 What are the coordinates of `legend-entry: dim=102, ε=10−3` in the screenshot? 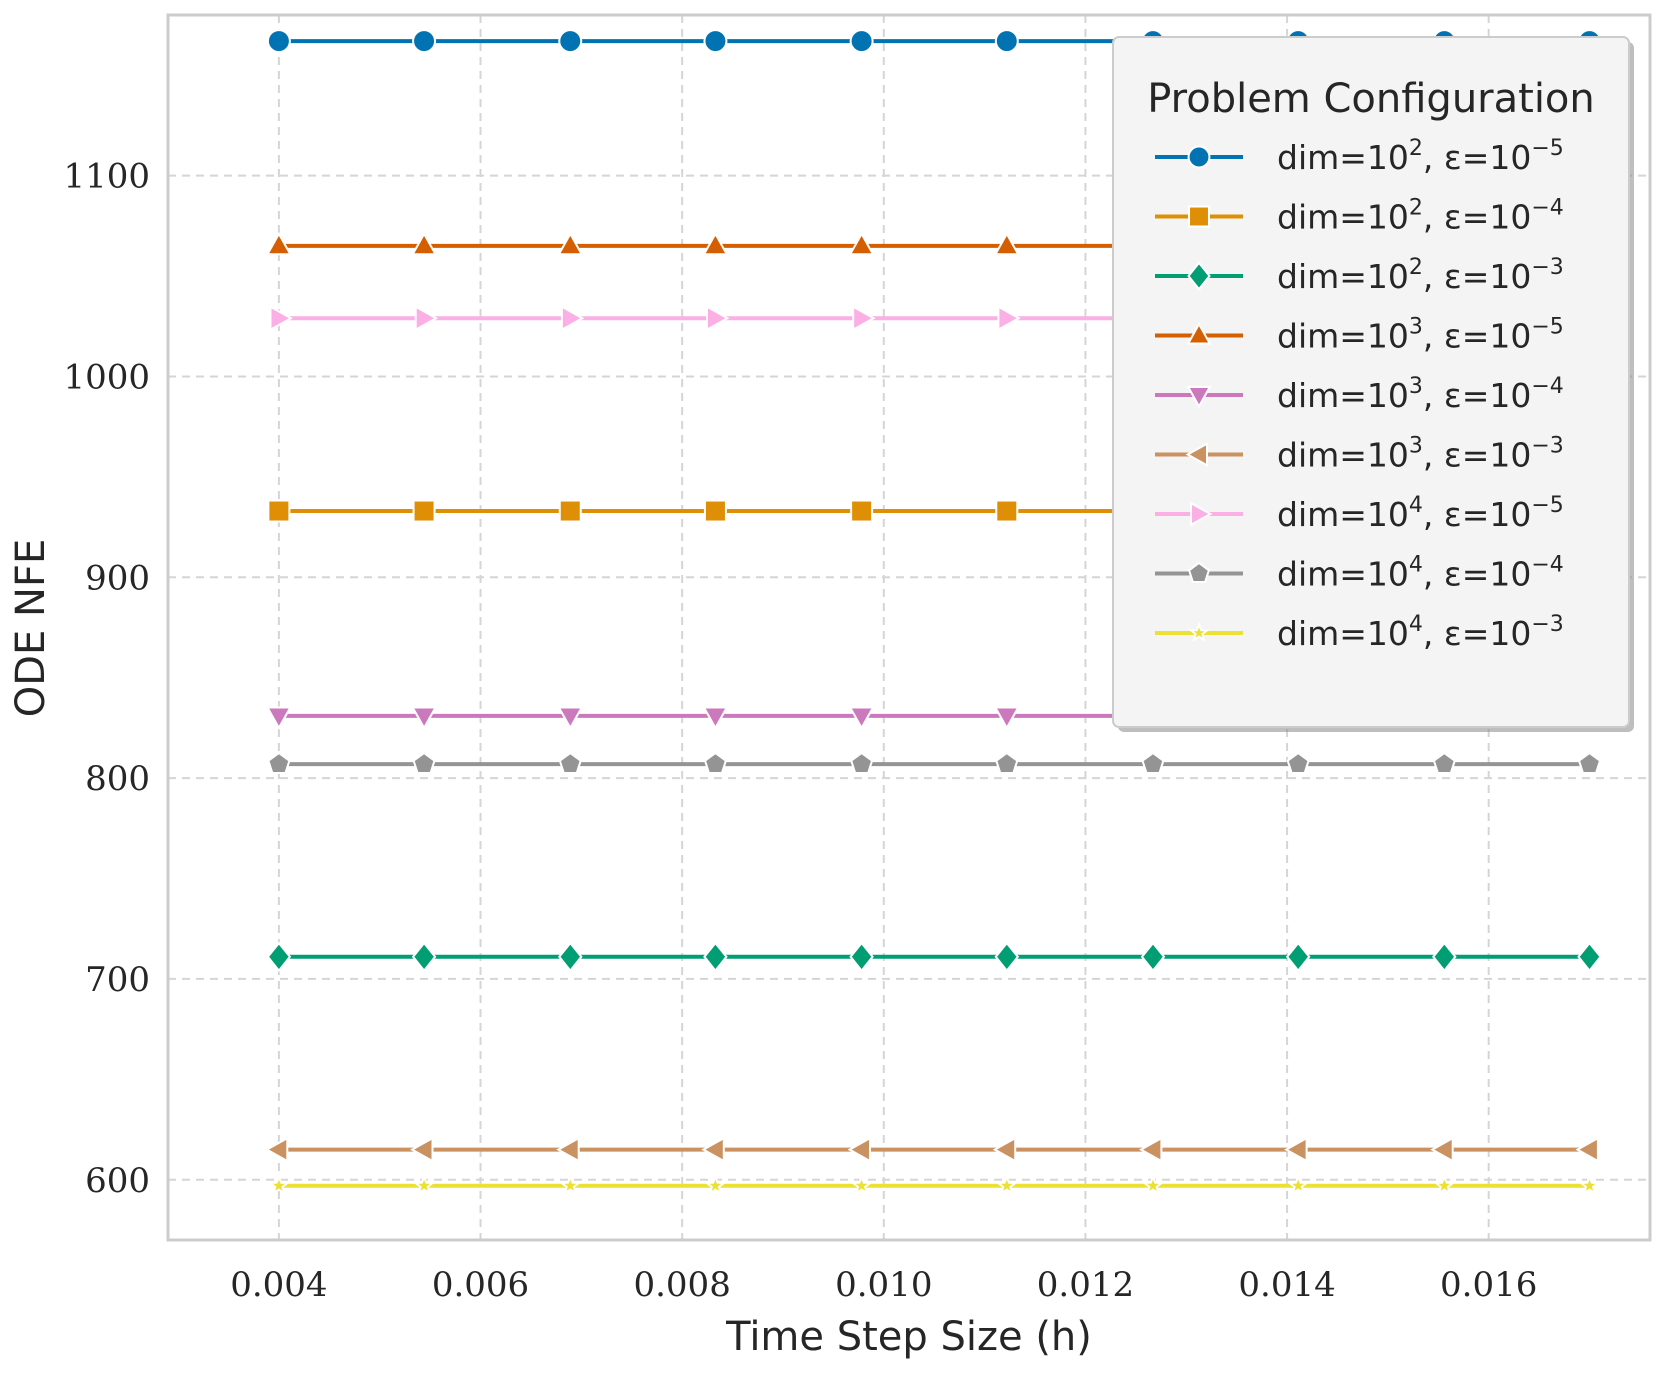 It's located at (1359, 275).